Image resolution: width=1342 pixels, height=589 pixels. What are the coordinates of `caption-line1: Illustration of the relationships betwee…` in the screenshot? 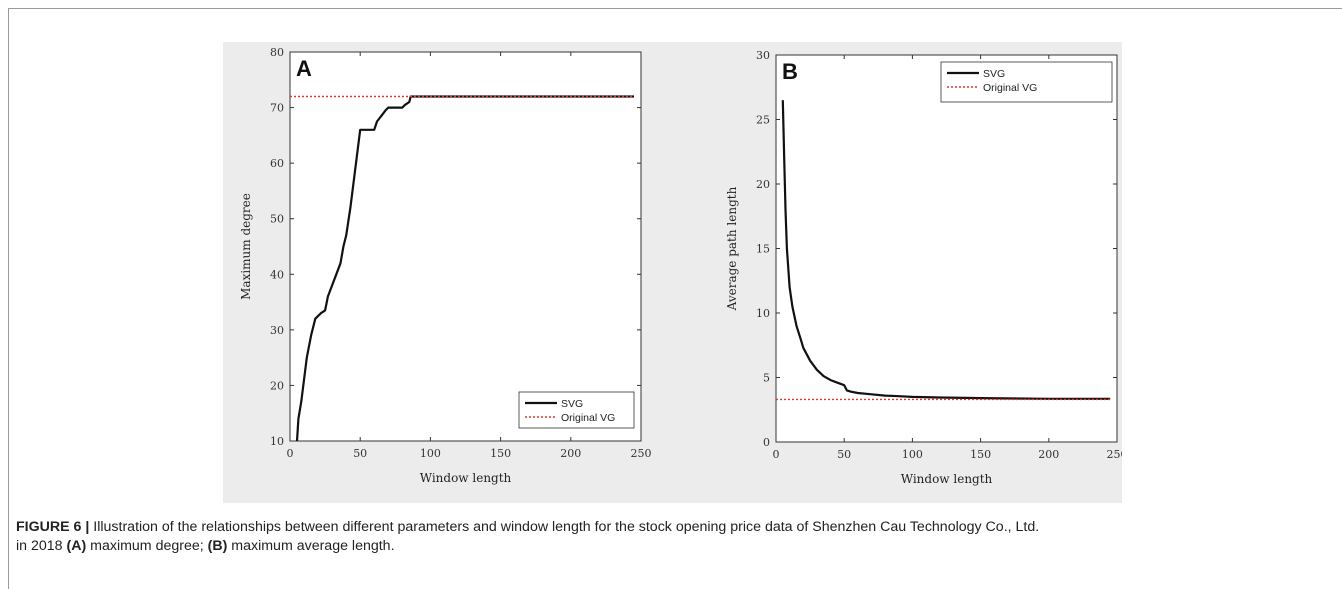 It's located at (564, 527).